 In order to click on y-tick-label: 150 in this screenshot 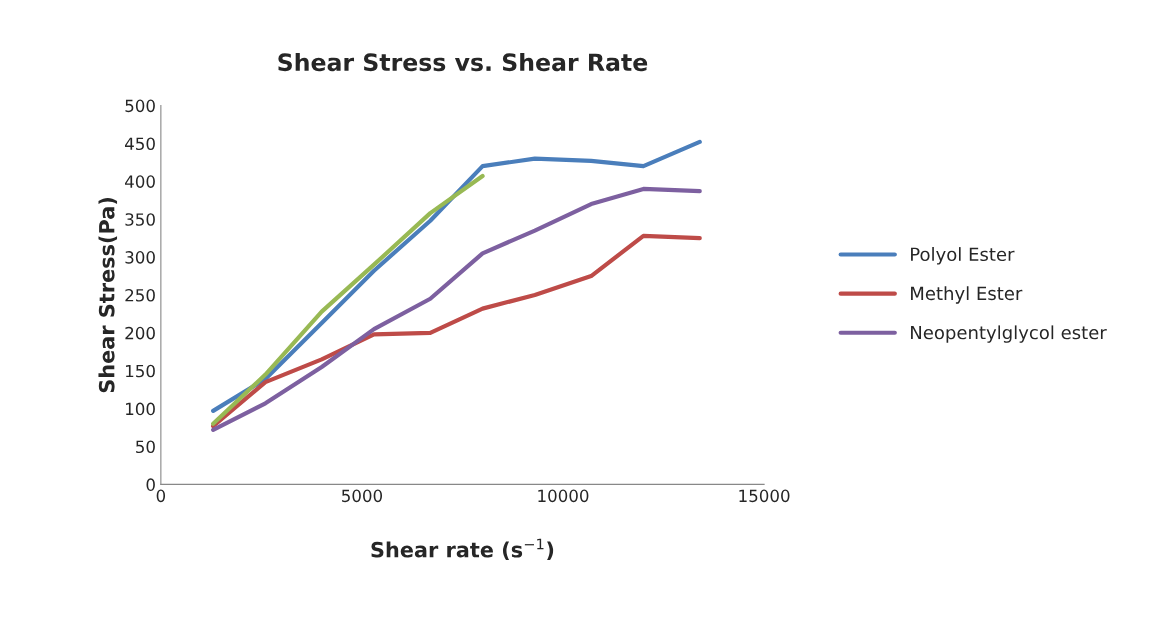, I will do `click(140, 371)`.